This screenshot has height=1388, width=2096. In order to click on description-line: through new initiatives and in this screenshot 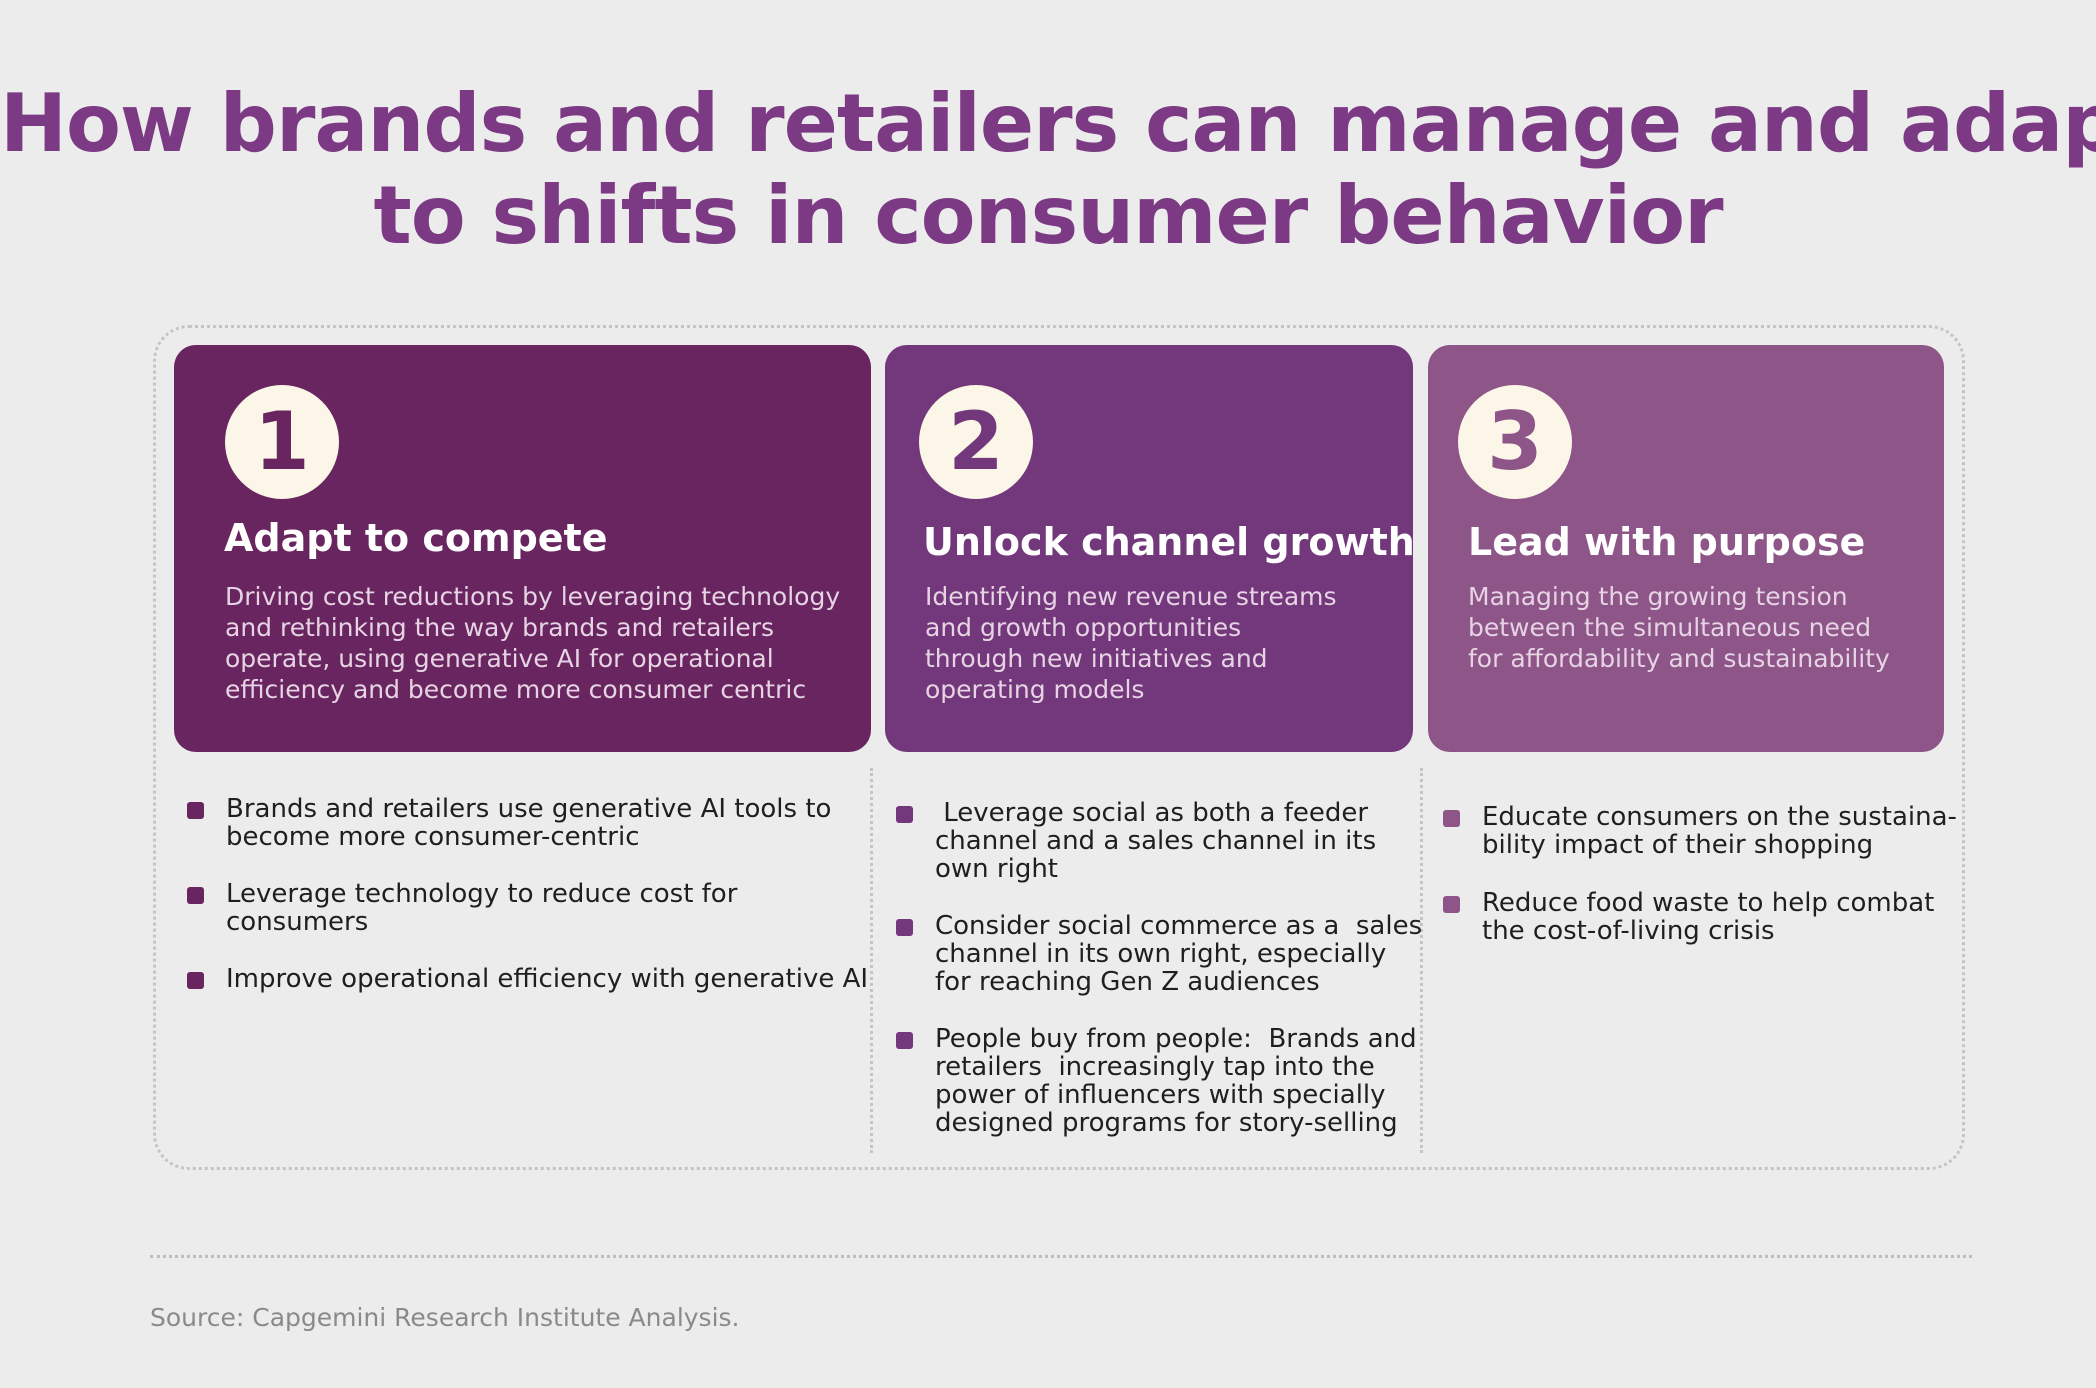, I will do `click(1096, 658)`.